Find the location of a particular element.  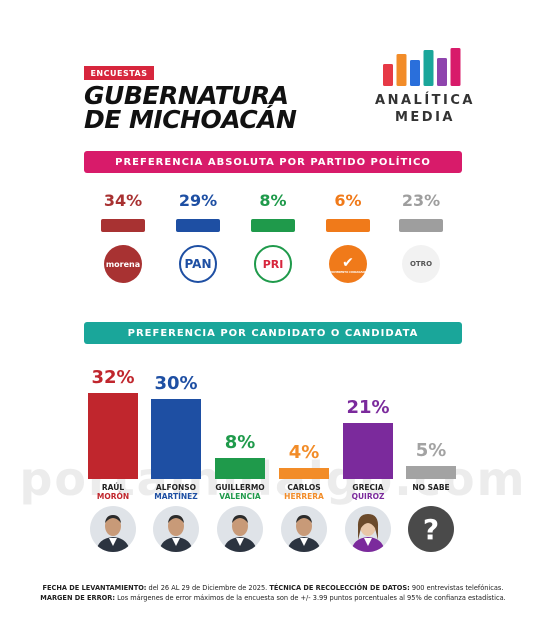

party-logo: PAN is located at coordinates (198, 264).